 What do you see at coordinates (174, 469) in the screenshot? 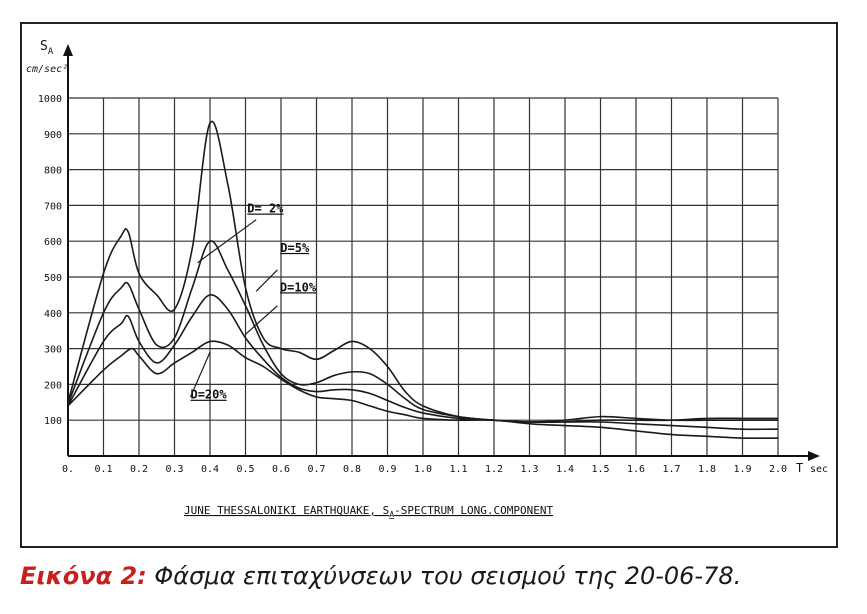
I see `x-tick-label: 0.3` at bounding box center [174, 469].